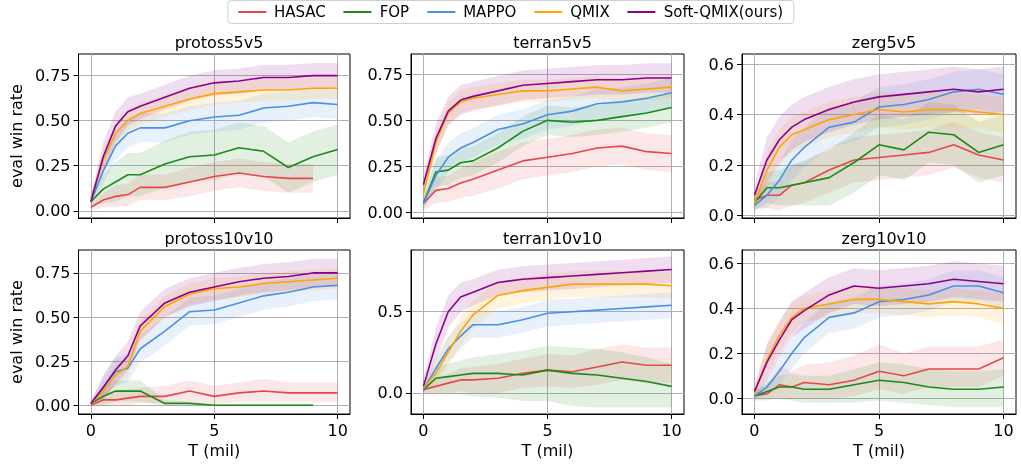 This screenshot has height=465, width=1021. Describe the element at coordinates (299, 12) in the screenshot. I see `legend-label: HASAC` at that location.